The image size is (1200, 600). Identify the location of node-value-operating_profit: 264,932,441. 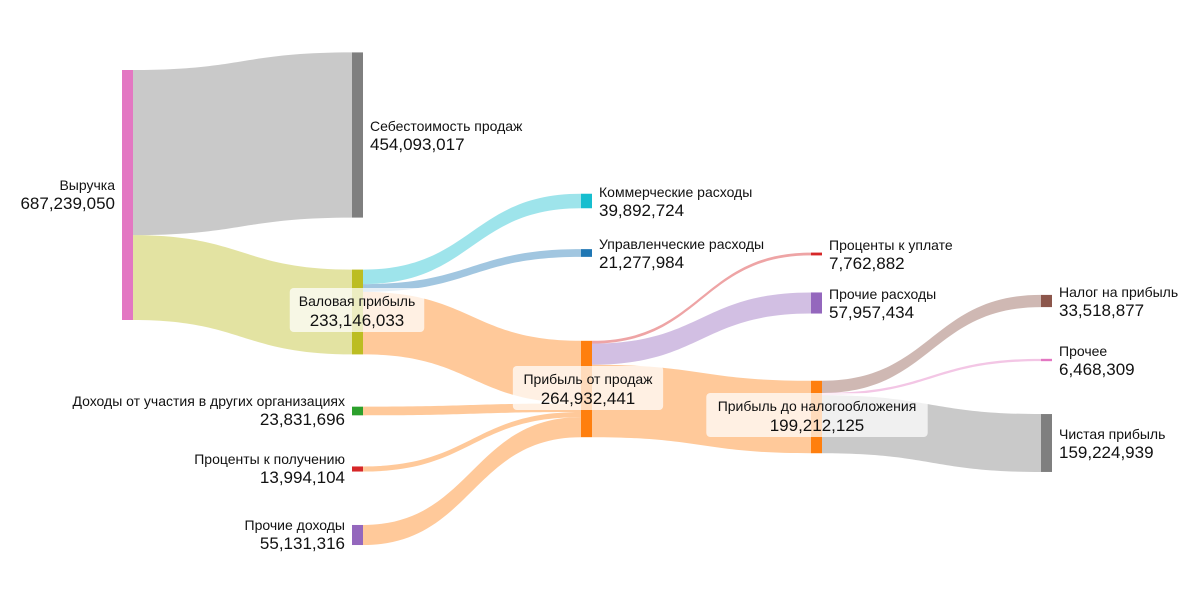
(588, 398).